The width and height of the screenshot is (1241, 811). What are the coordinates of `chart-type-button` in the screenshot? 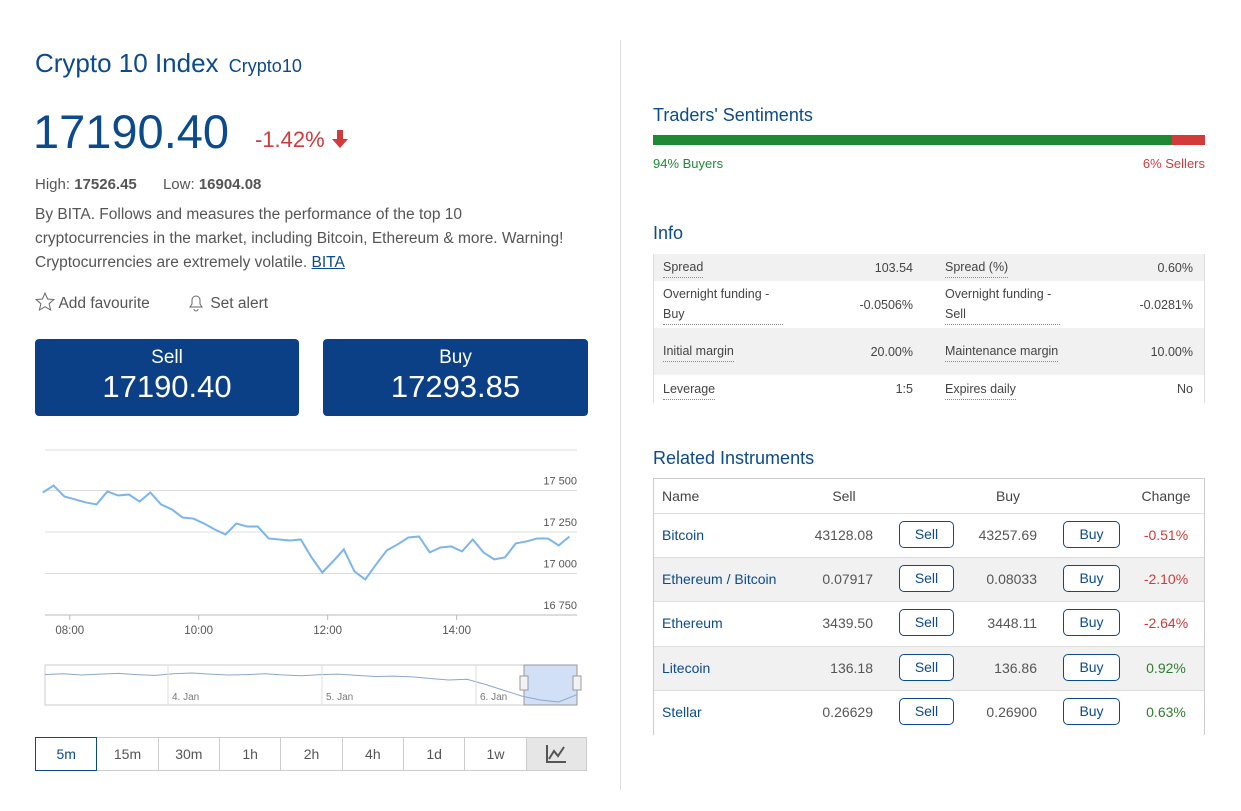 It's located at (556, 754).